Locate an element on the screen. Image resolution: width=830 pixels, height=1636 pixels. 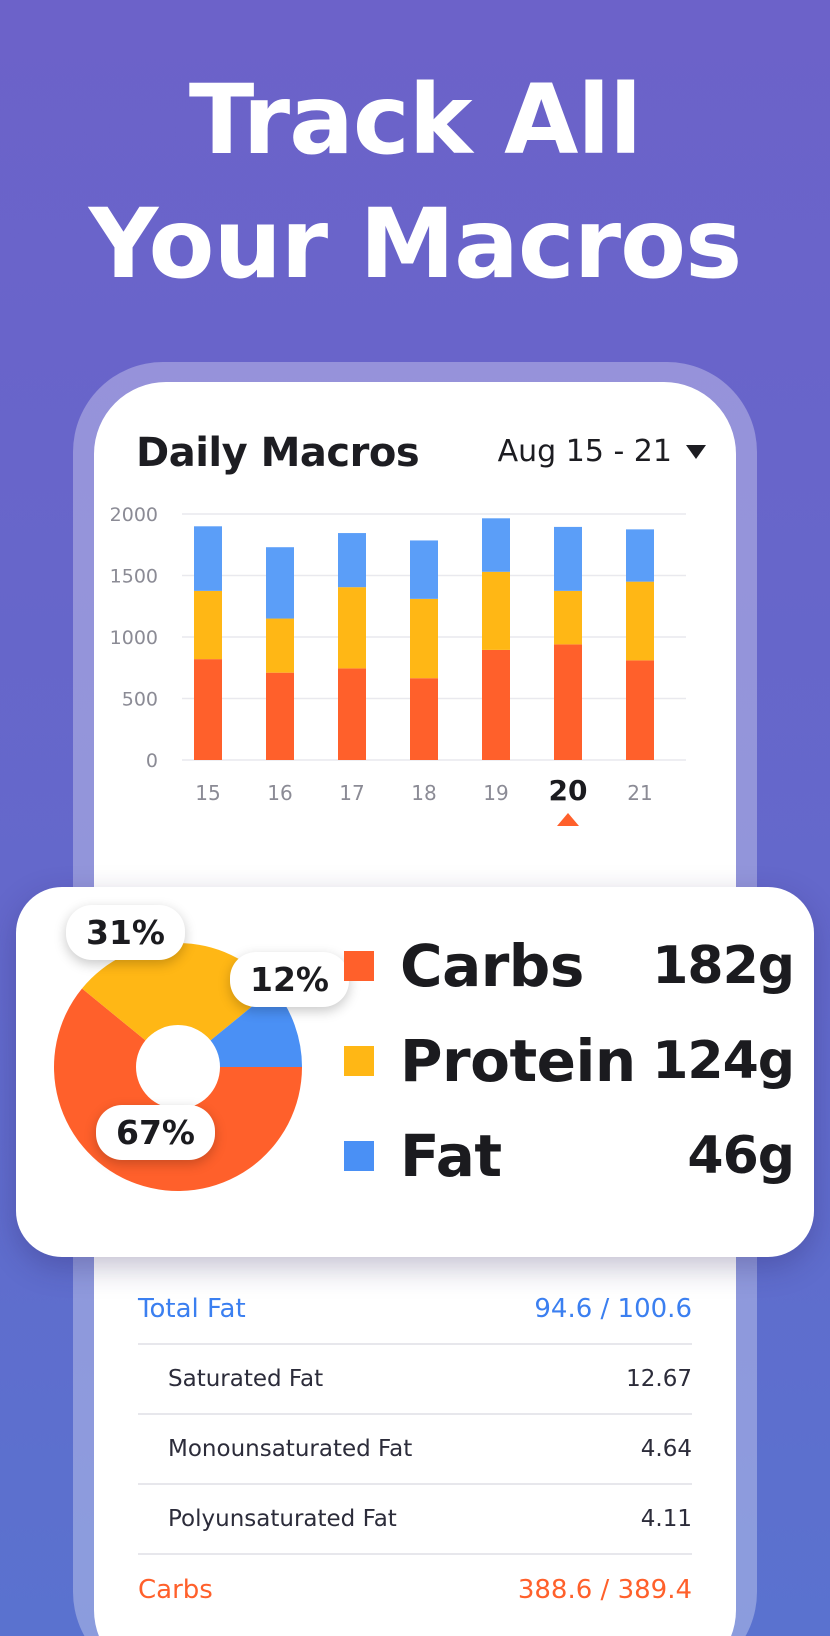
legend-value-fat: 46g is located at coordinates (741, 1156).